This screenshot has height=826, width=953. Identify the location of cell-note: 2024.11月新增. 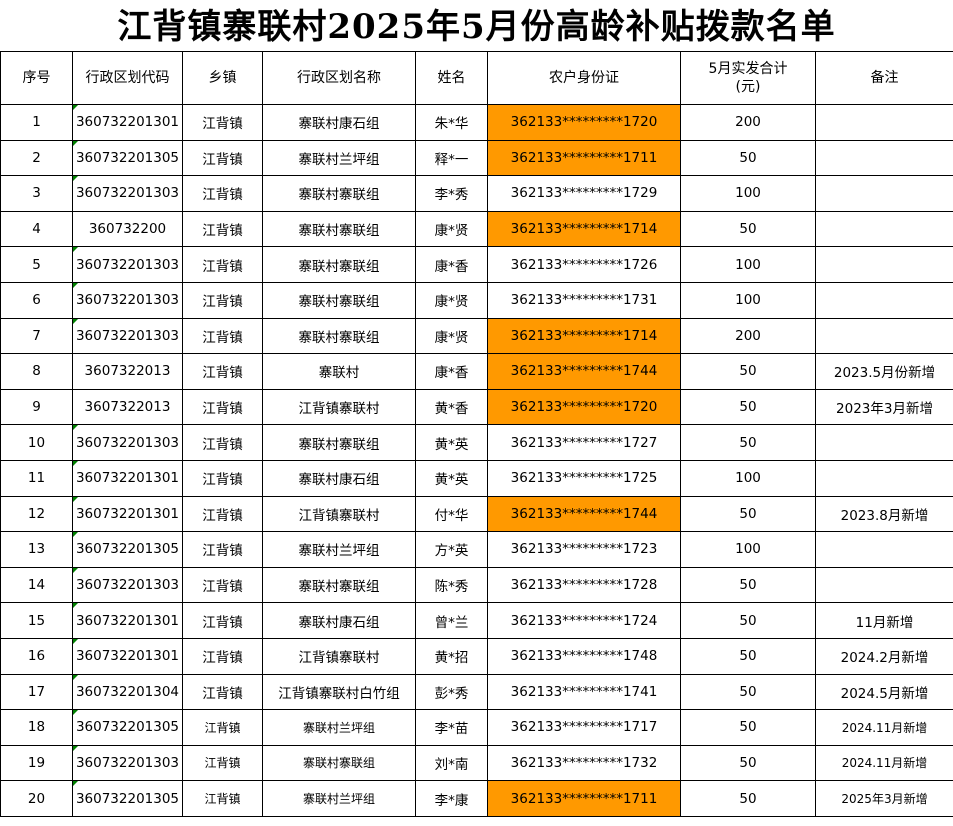
(884, 763).